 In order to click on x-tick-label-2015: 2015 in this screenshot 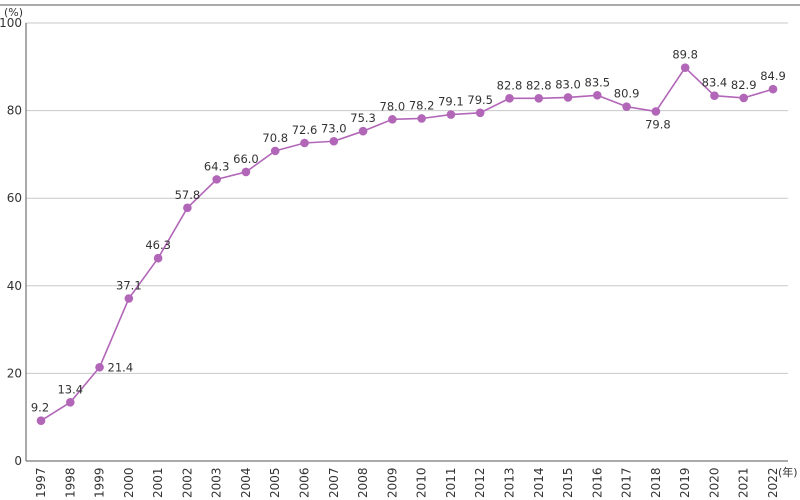, I will do `click(568, 482)`.